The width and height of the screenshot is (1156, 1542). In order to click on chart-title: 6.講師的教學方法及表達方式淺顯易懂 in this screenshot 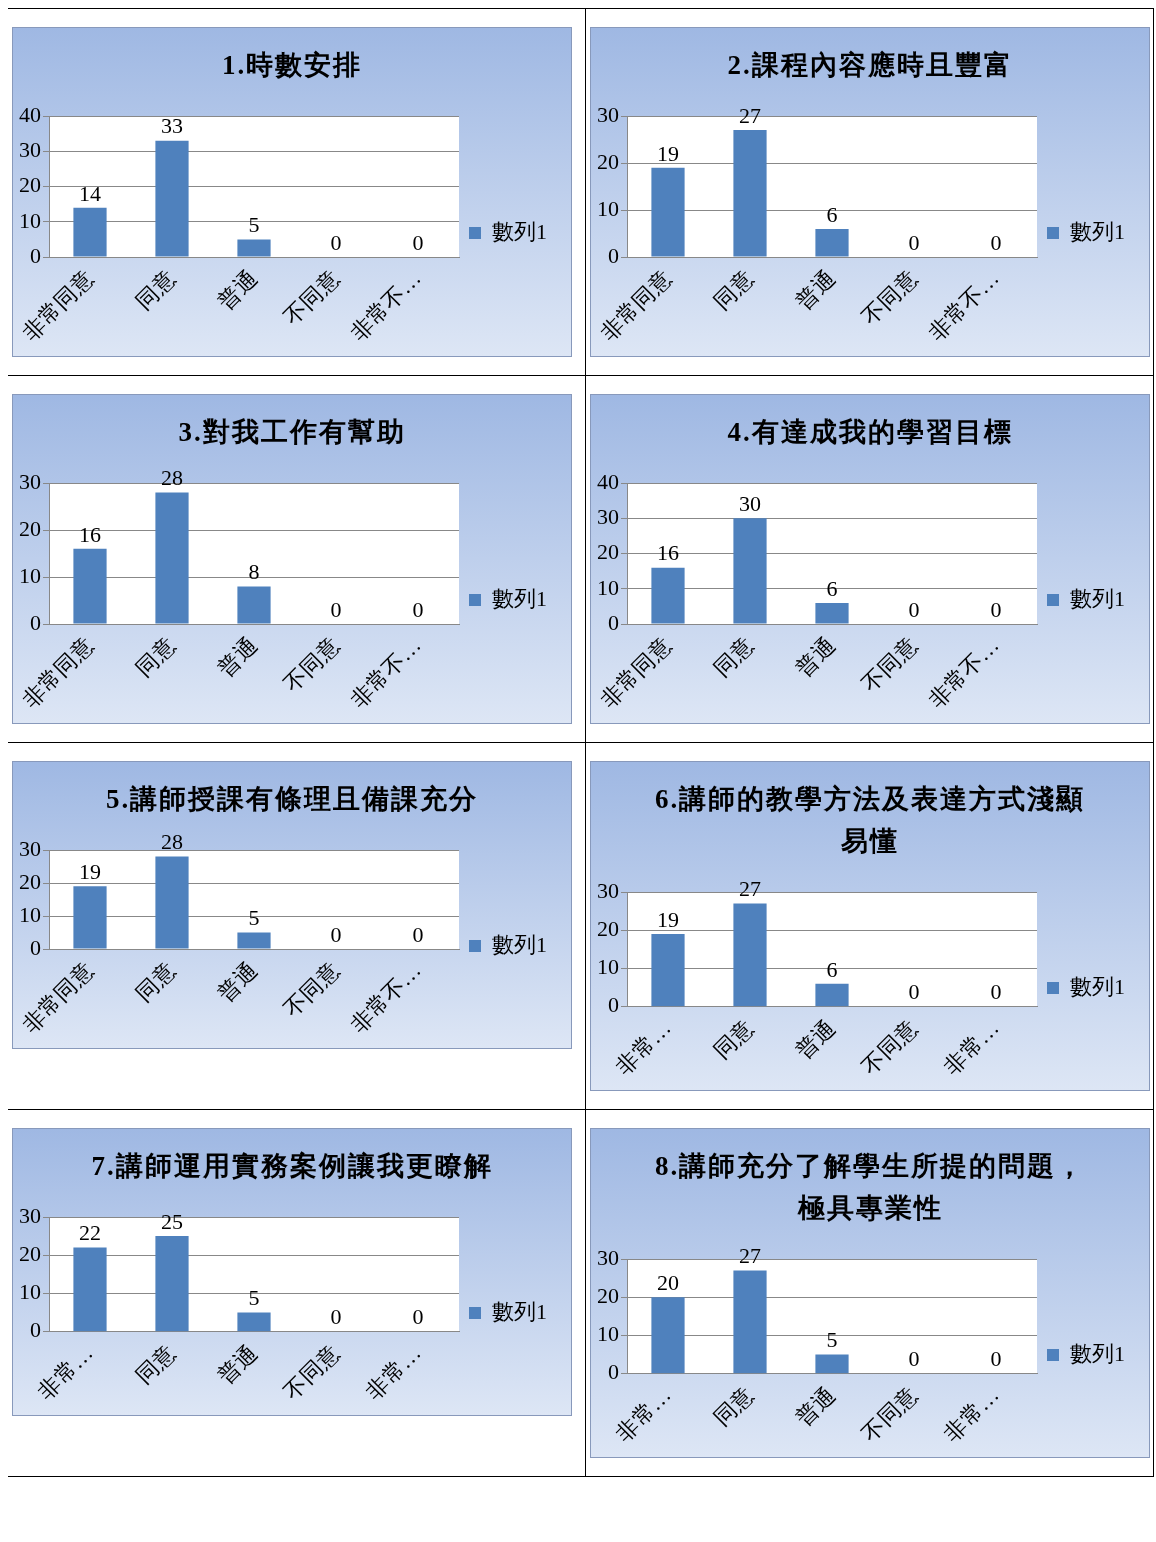, I will do `click(870, 820)`.